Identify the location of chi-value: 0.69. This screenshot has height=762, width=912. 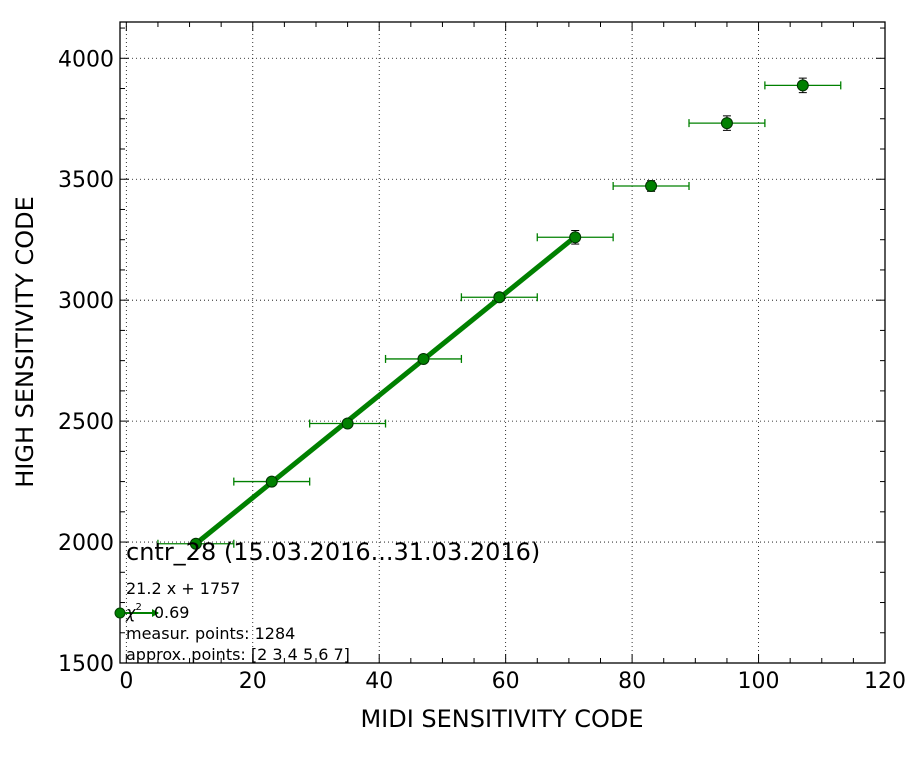
(172, 612).